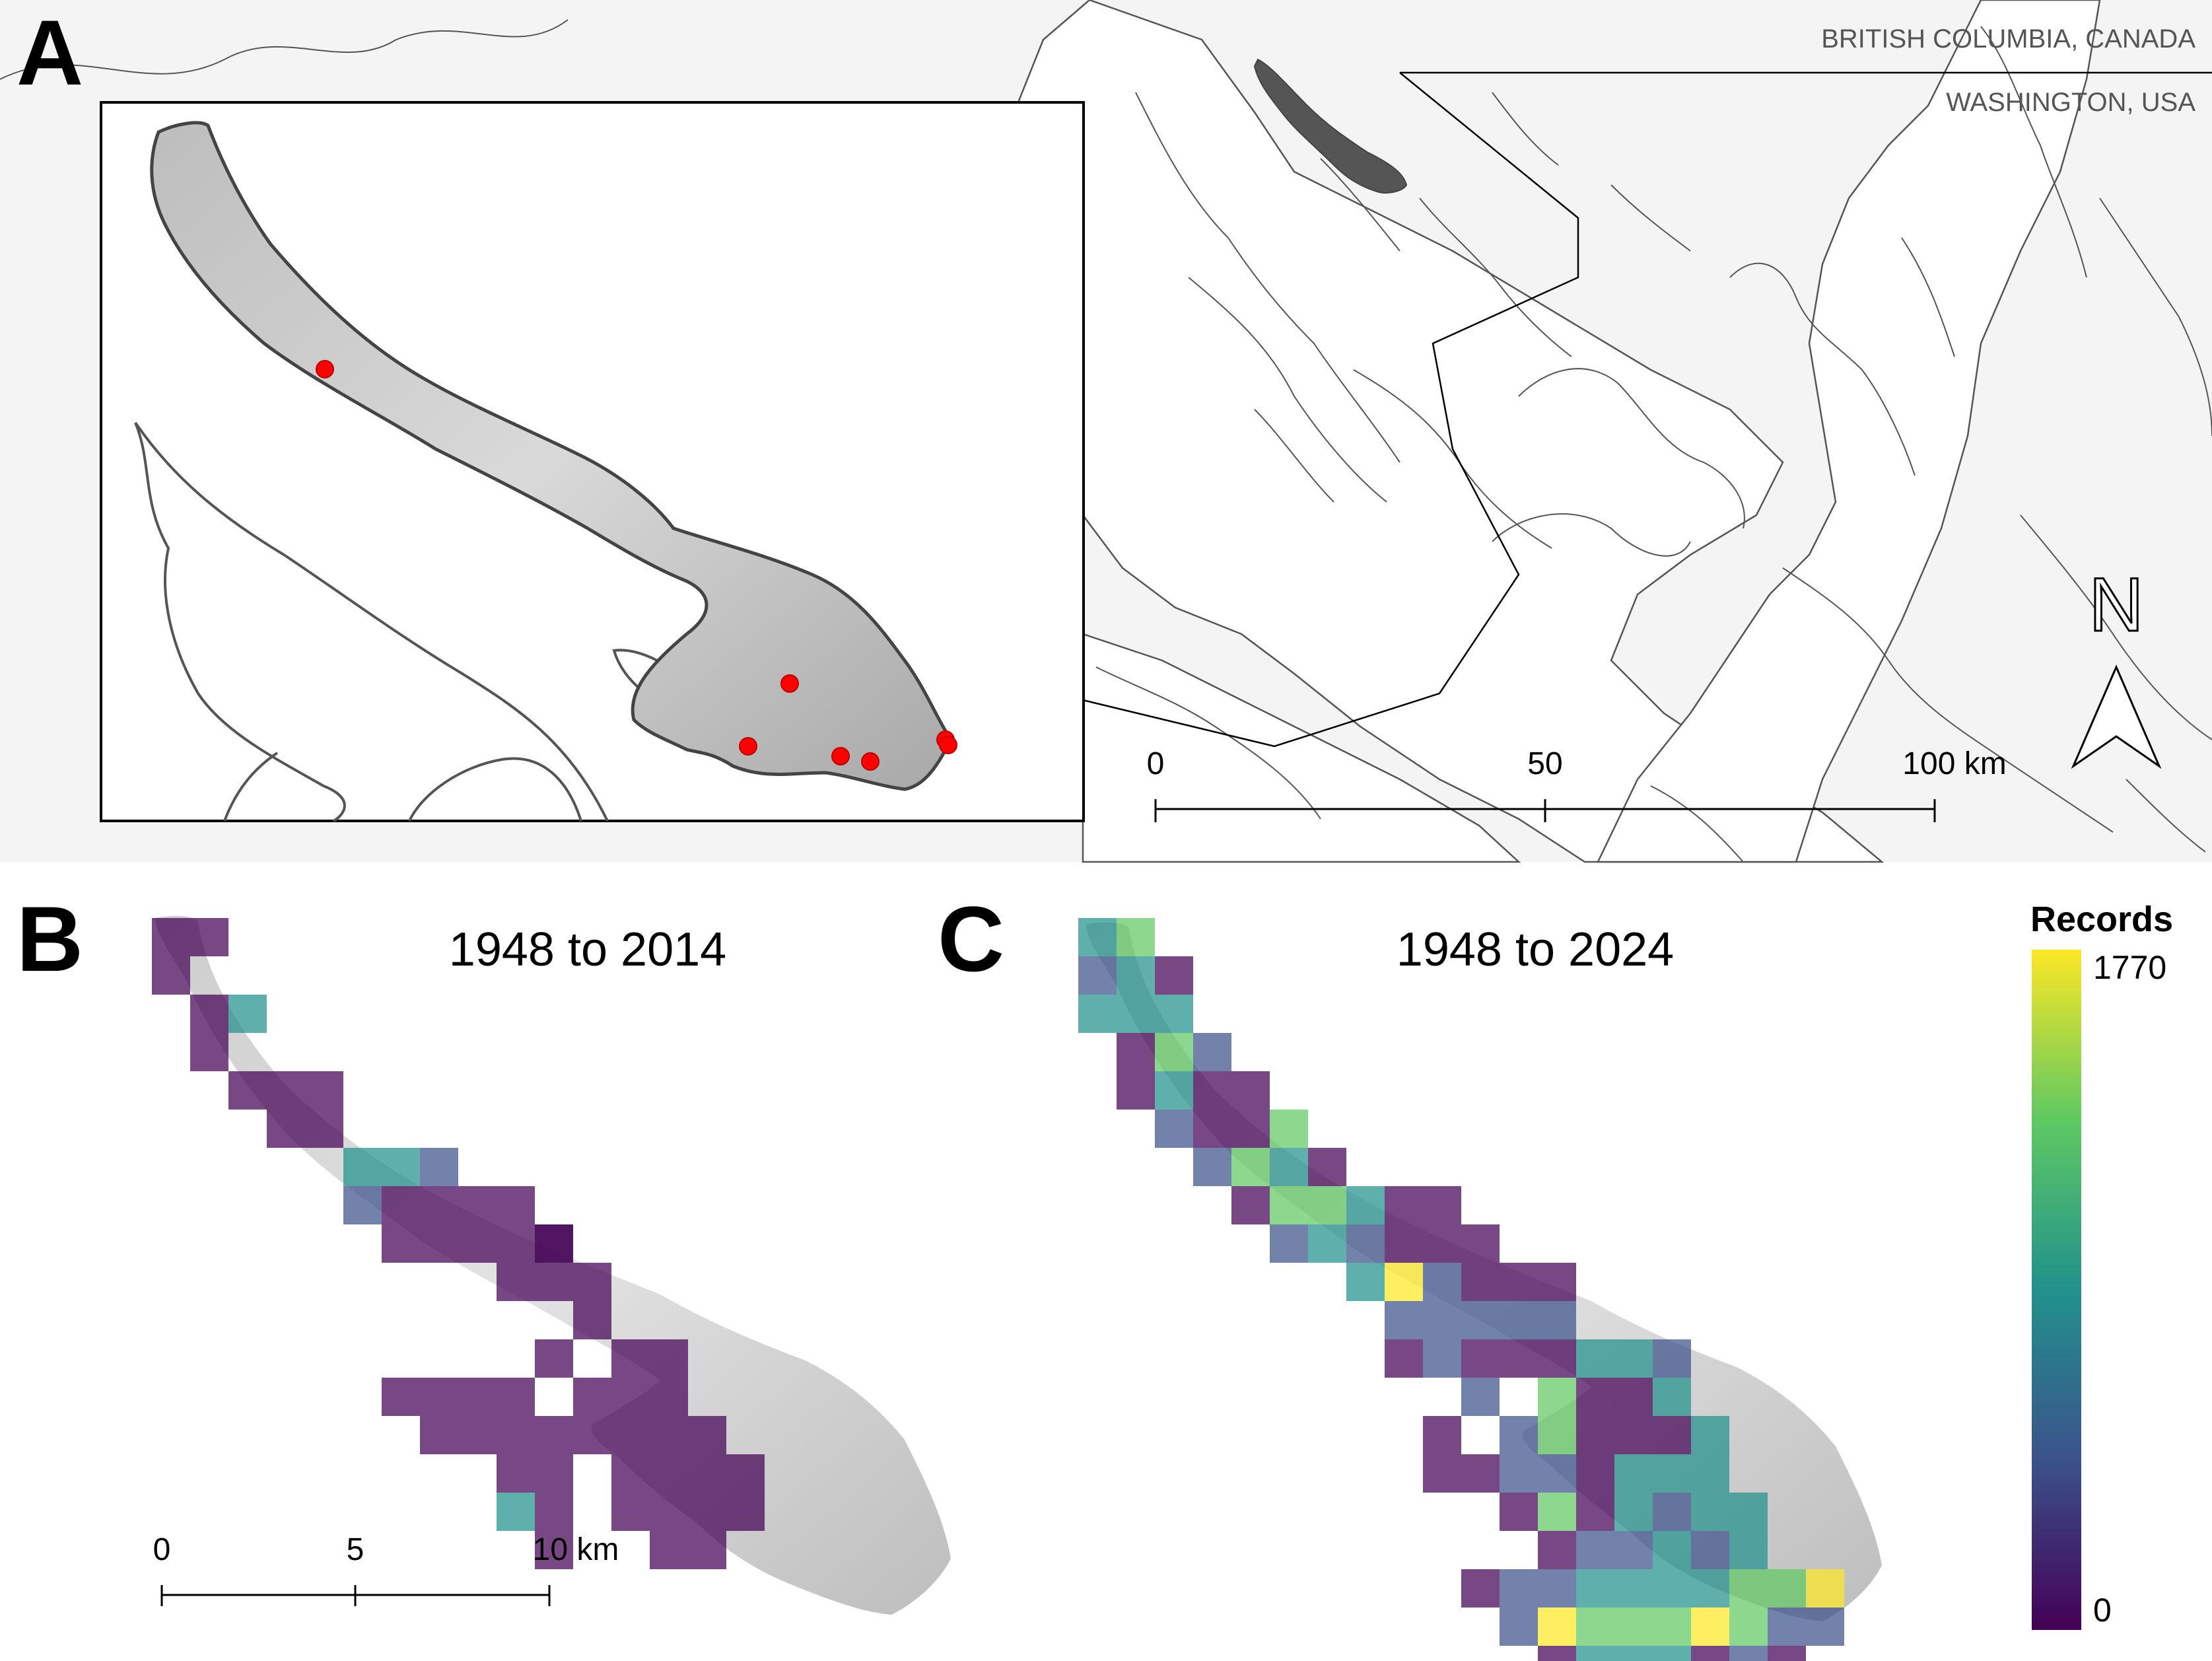  Describe the element at coordinates (2101, 1265) in the screenshot. I see `legend: Records 1770 0` at that location.